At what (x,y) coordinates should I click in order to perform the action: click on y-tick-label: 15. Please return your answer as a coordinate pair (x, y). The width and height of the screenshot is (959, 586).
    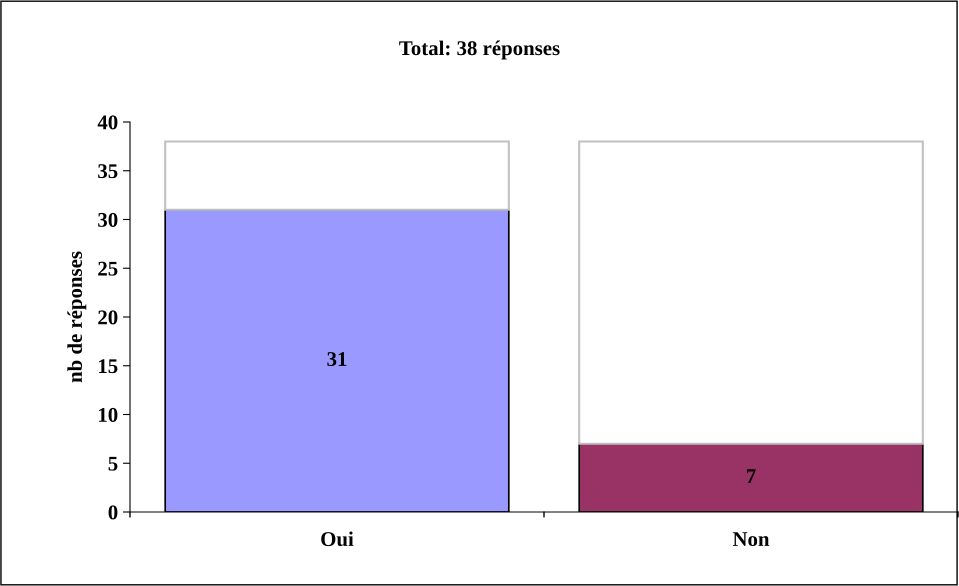
    Looking at the image, I should click on (108, 366).